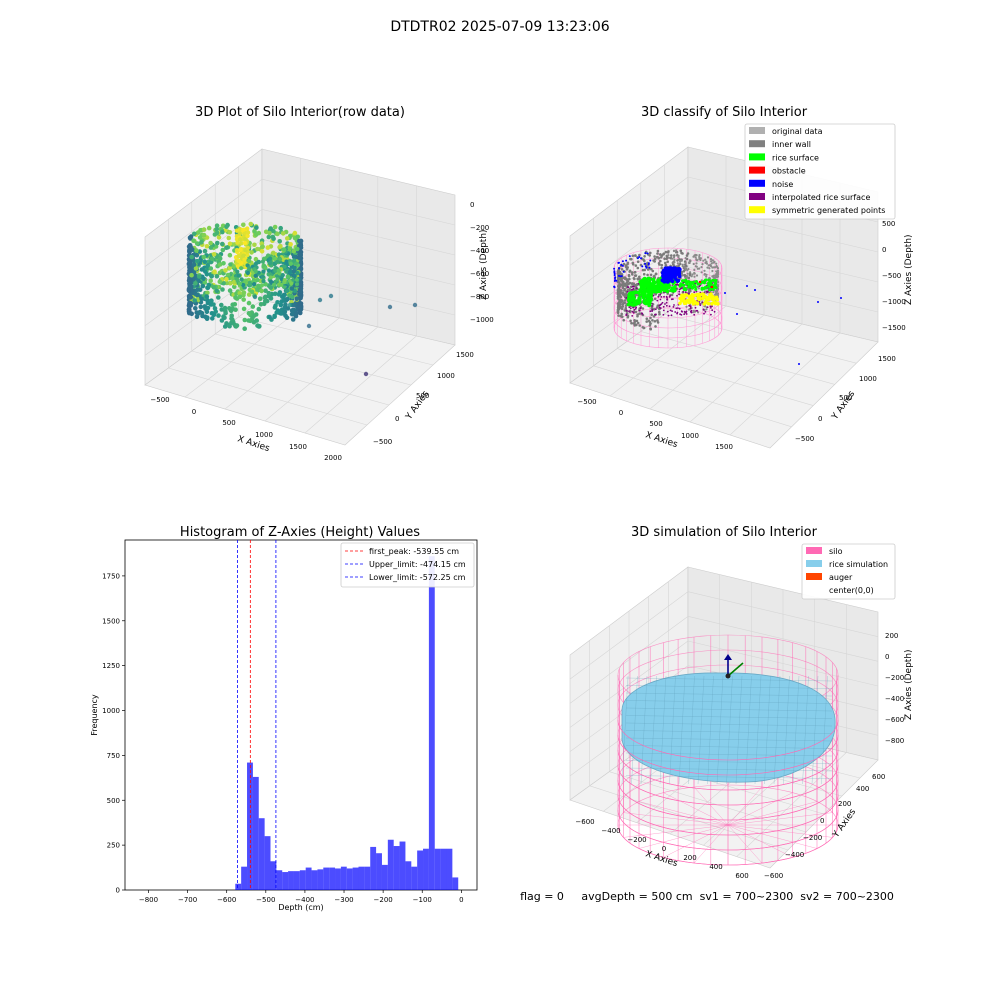 This screenshot has height=1000, width=1000. I want to click on legend-label: Lower_limit: -572.25 cm, so click(417, 577).